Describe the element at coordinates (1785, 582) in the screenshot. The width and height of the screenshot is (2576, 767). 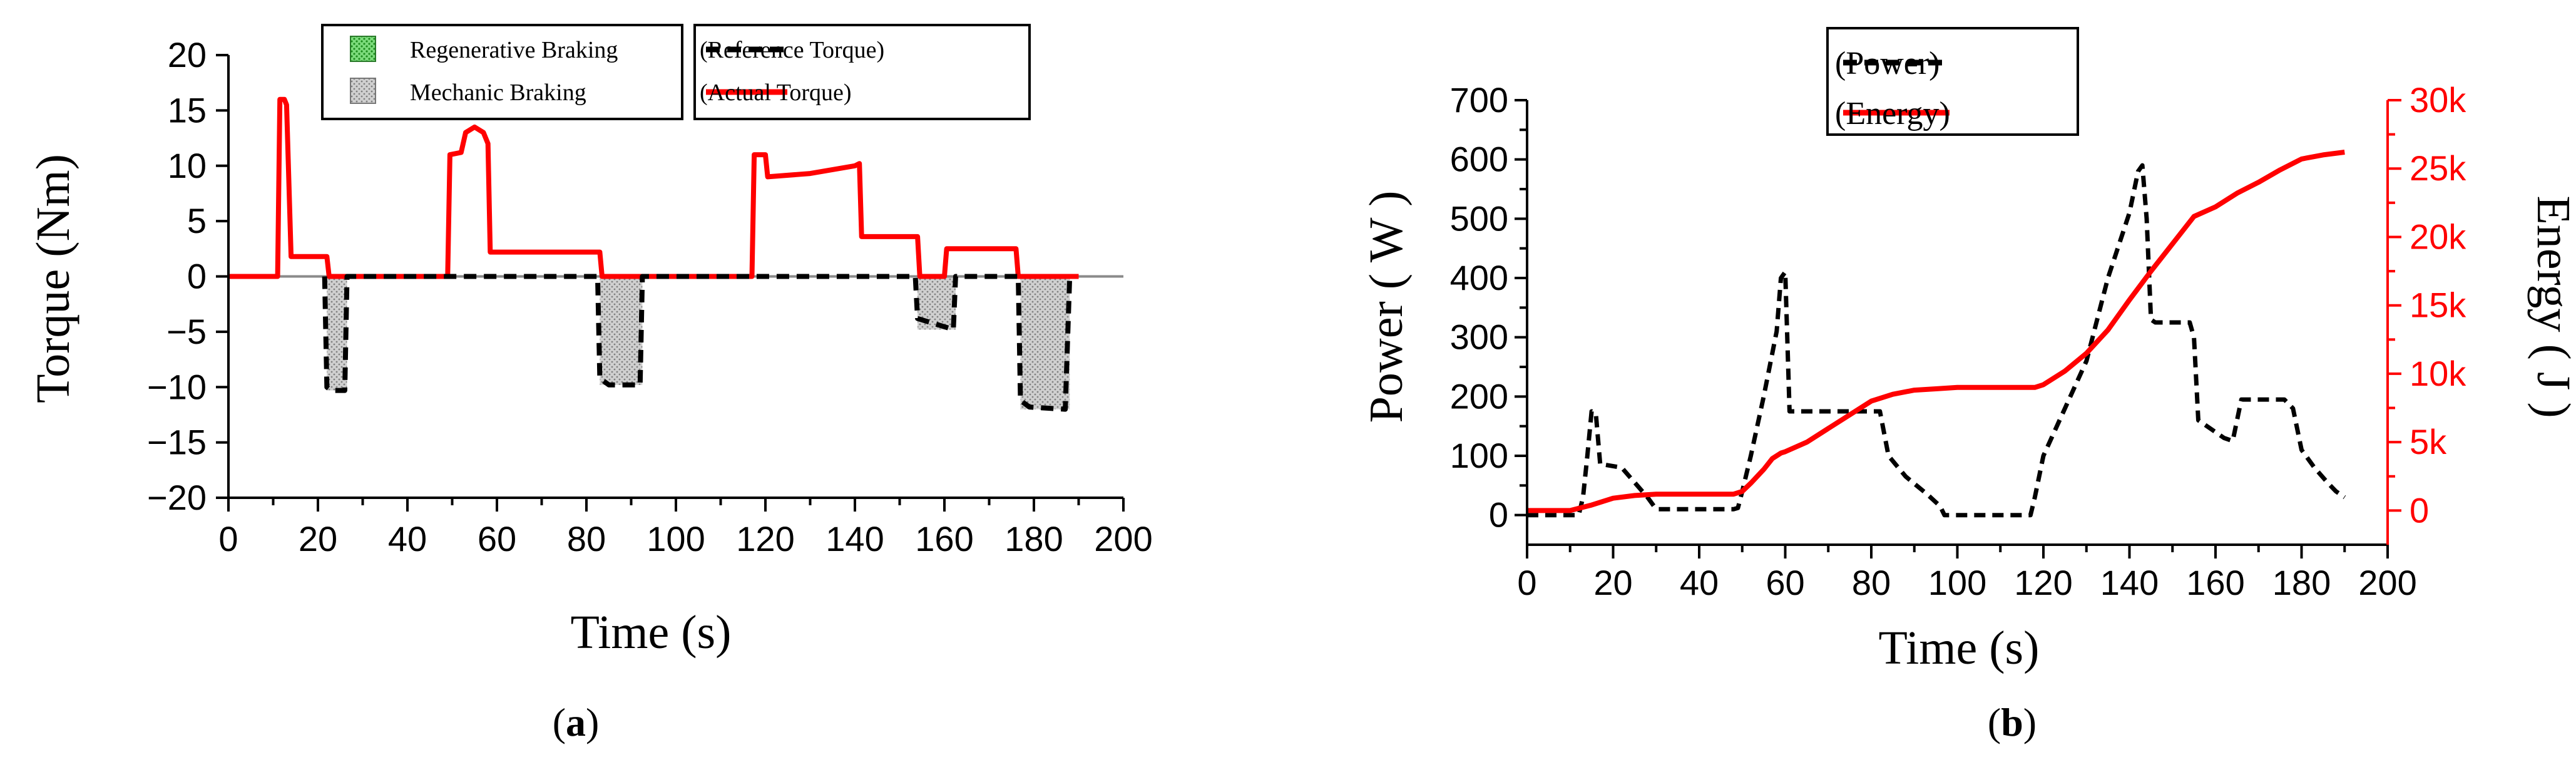
I see `x-tick-label-b: 60` at that location.